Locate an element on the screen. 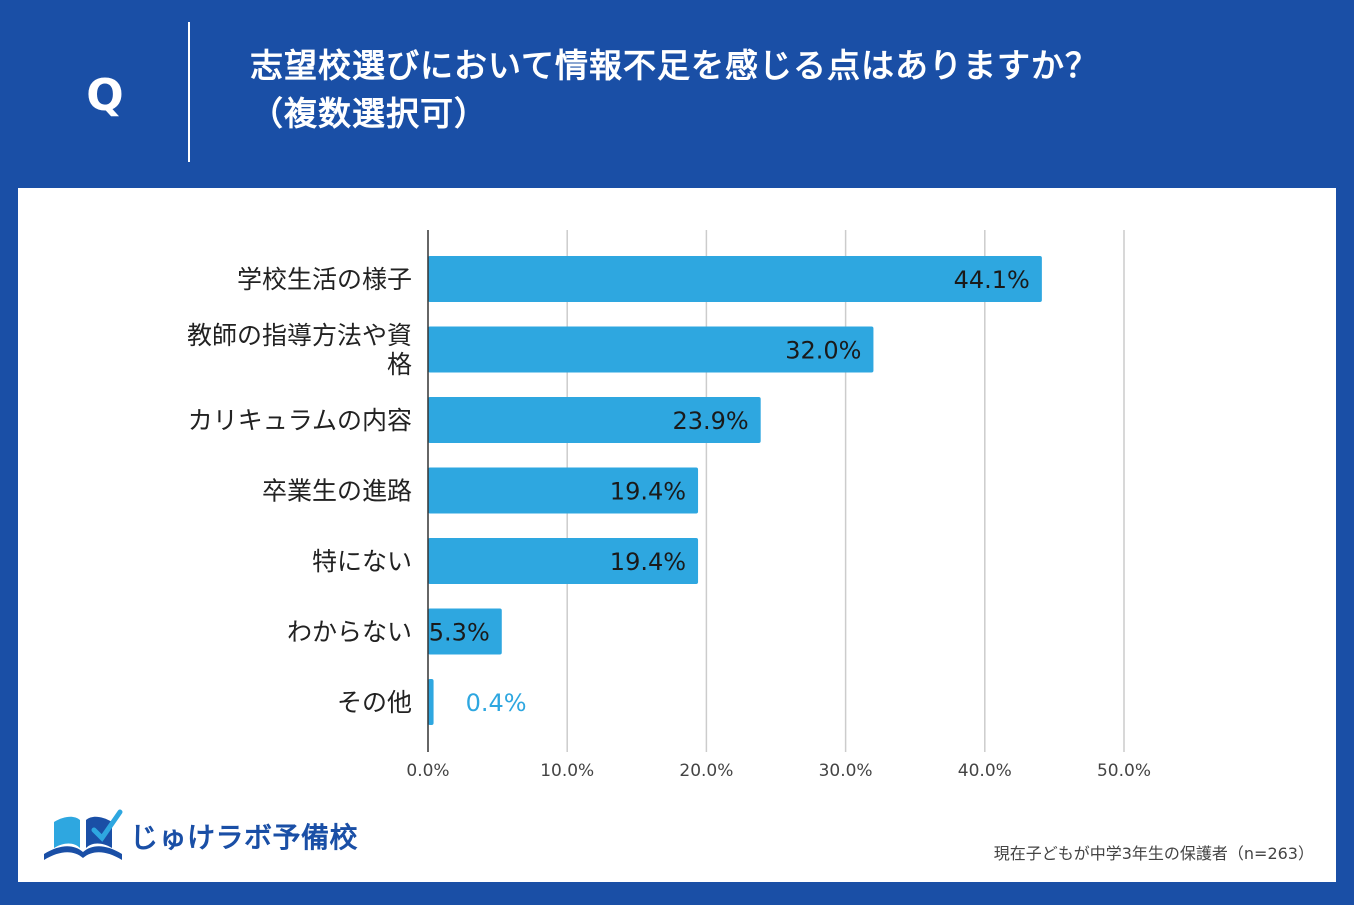 The height and width of the screenshot is (905, 1354). bar-value-label: 23.9% is located at coordinates (710, 421).